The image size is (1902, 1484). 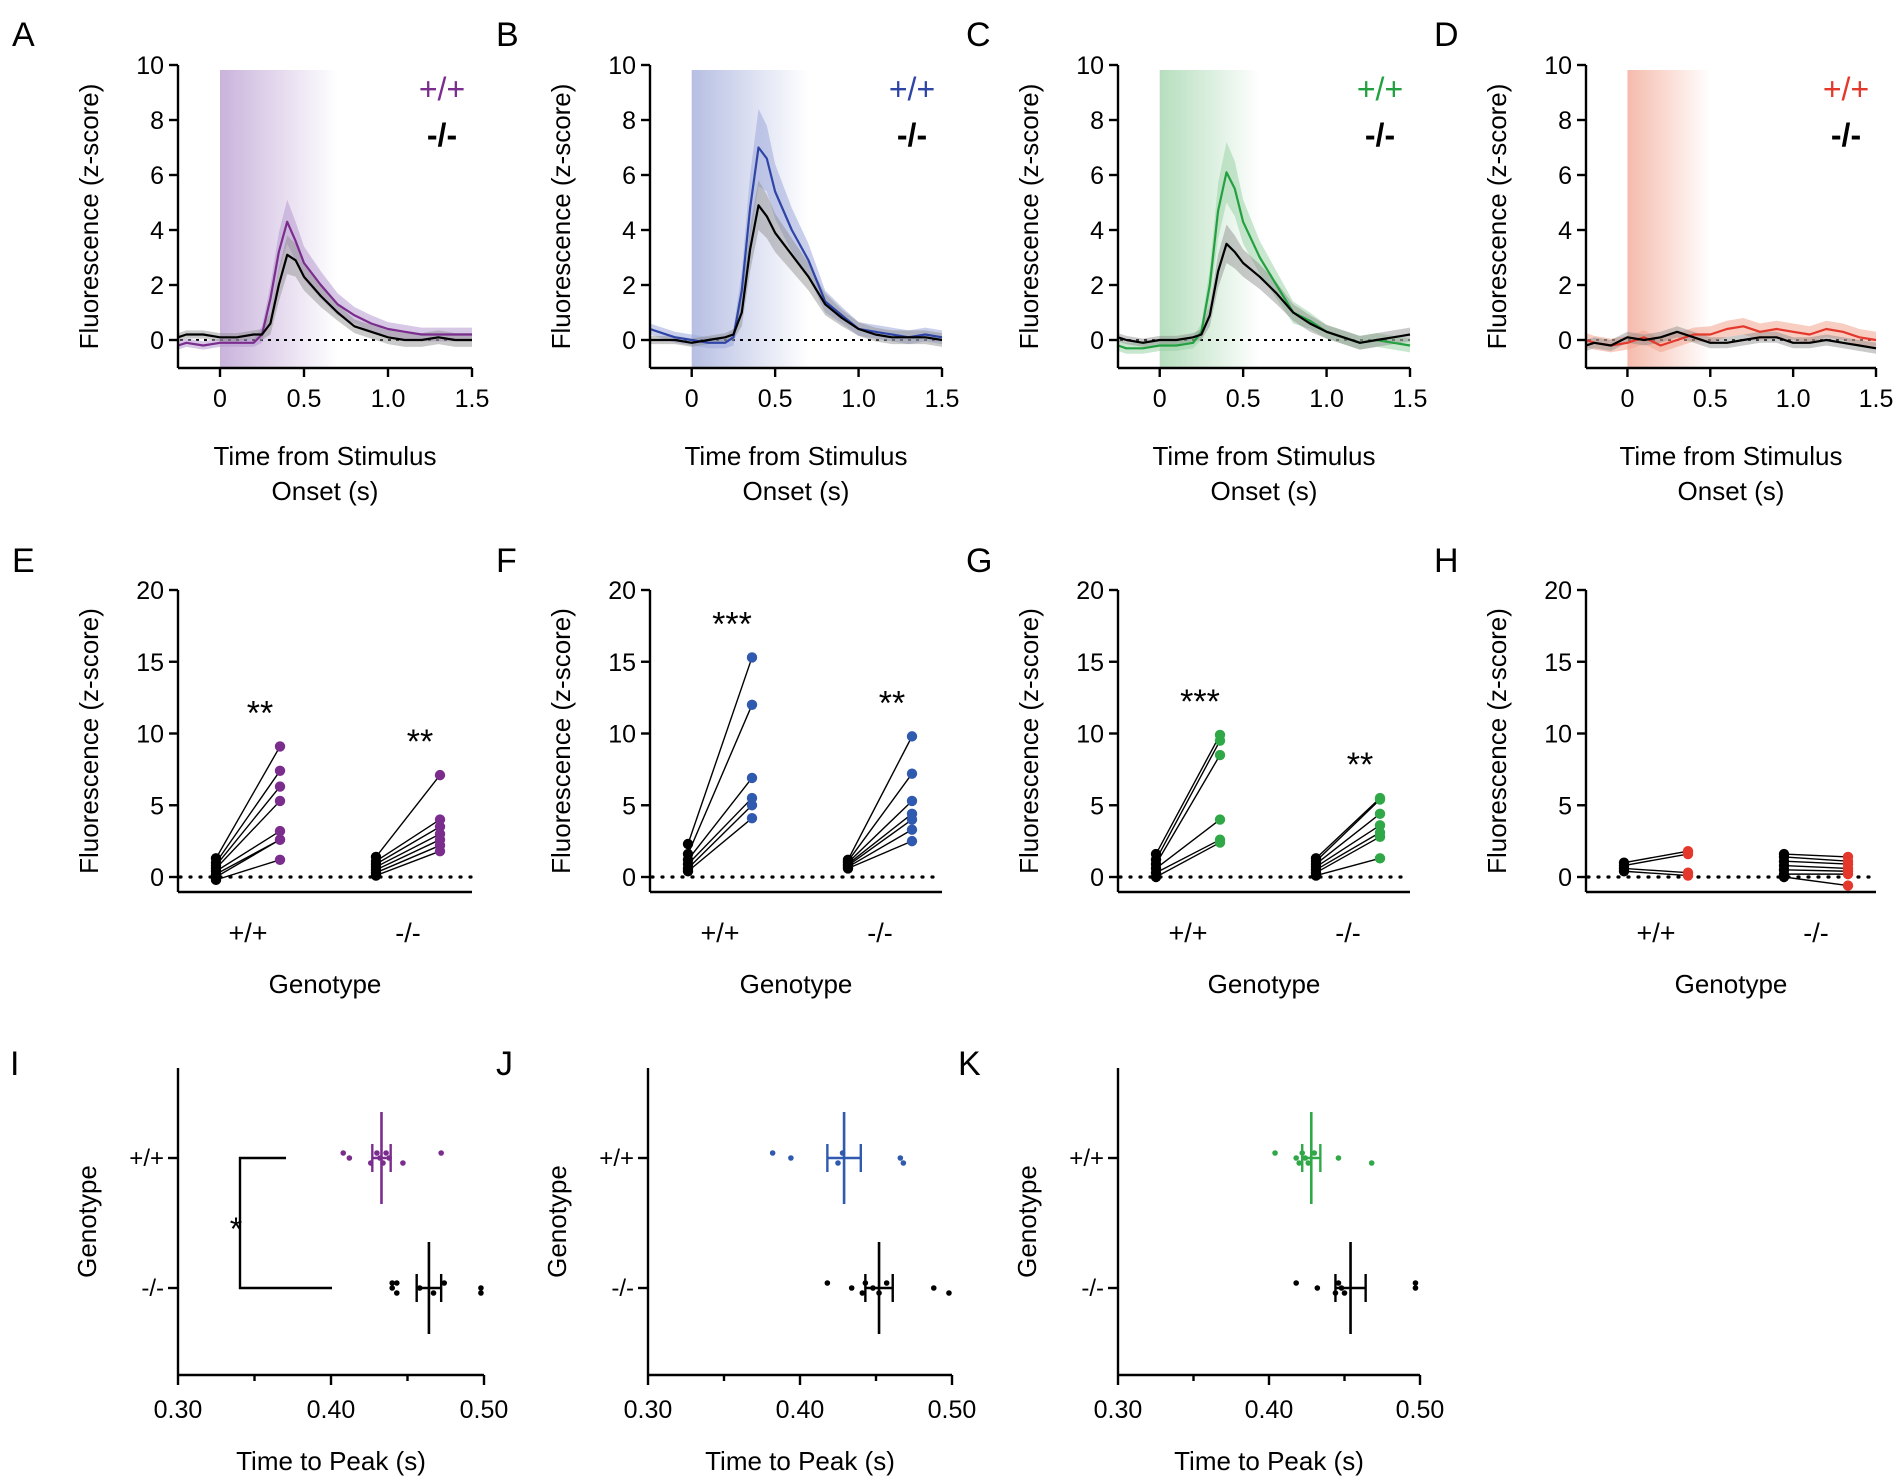 What do you see at coordinates (1090, 735) in the screenshot?
I see `y-tick-label: 10` at bounding box center [1090, 735].